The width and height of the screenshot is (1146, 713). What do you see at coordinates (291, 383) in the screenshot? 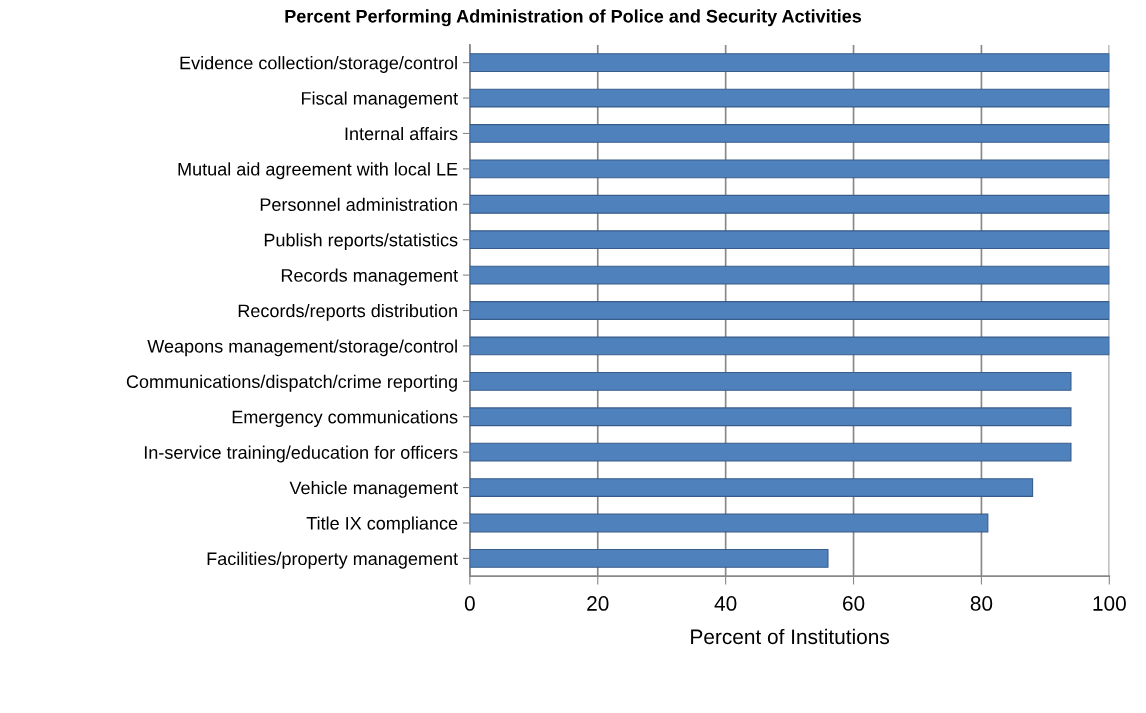
I see `y-tick-label: Communications/dispatch/crime reporting` at bounding box center [291, 383].